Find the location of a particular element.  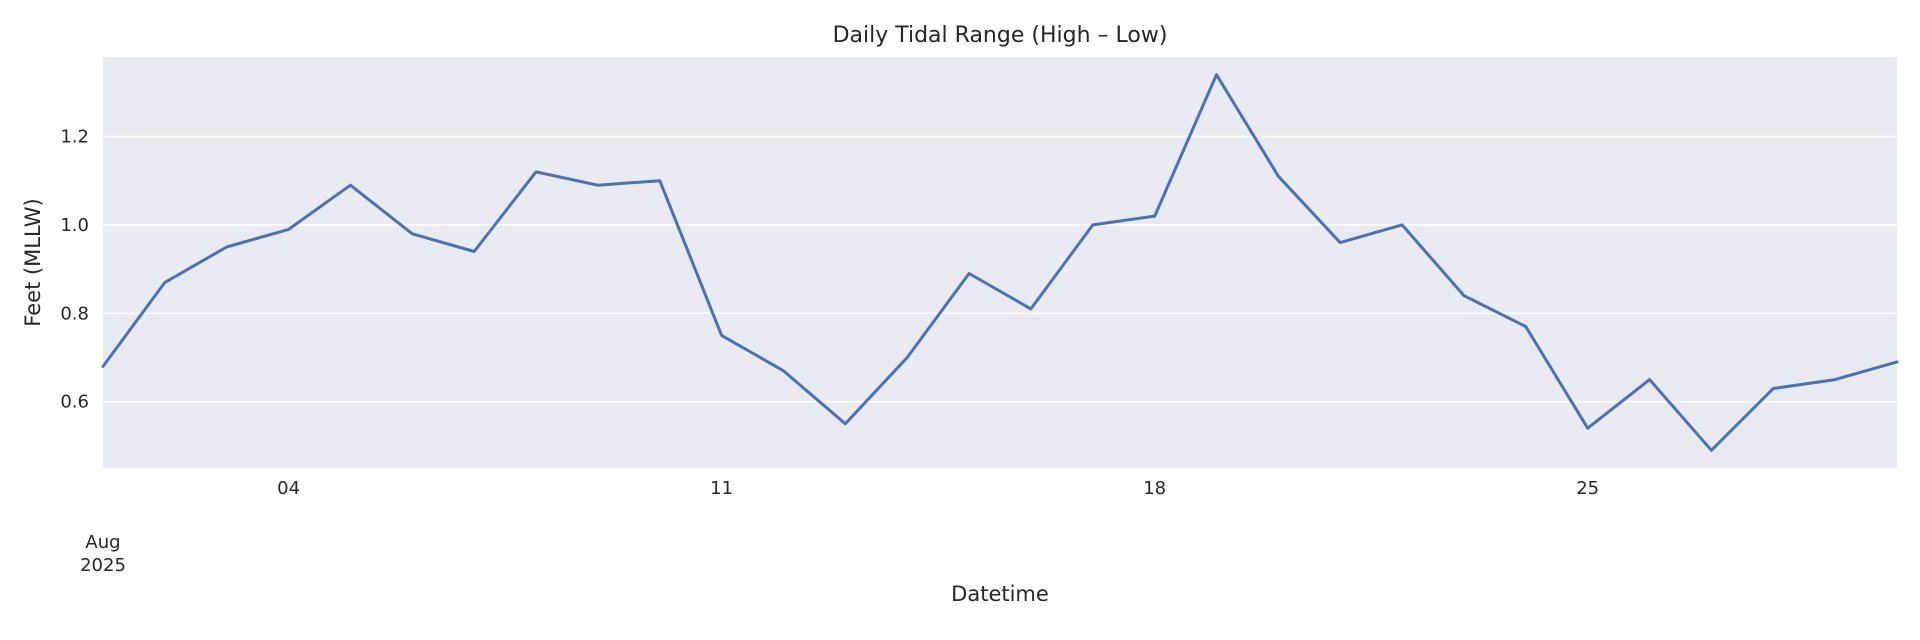

x-axis-label: Datetime is located at coordinates (1000, 594).